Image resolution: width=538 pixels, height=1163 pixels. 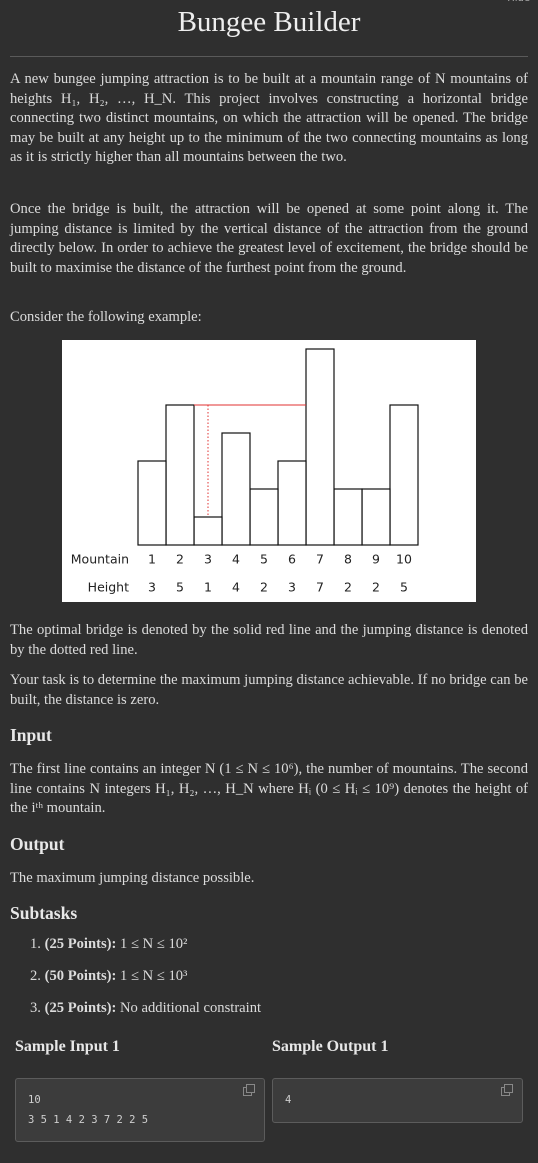 What do you see at coordinates (264, 559) in the screenshot?
I see `mountain-number: 5` at bounding box center [264, 559].